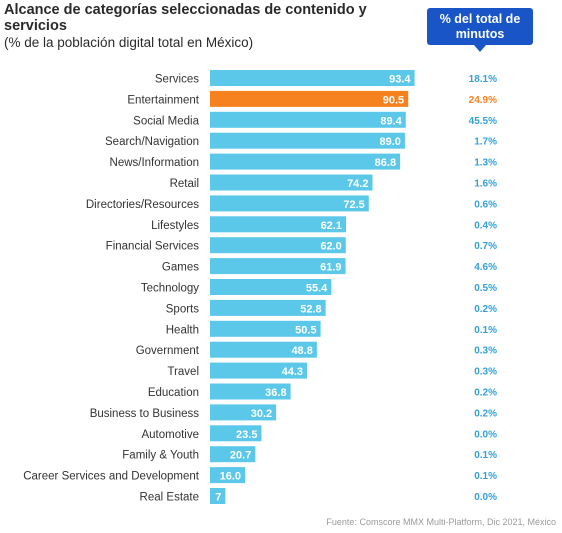  Describe the element at coordinates (152, 142) in the screenshot. I see `category-label: Search/Navigation` at that location.